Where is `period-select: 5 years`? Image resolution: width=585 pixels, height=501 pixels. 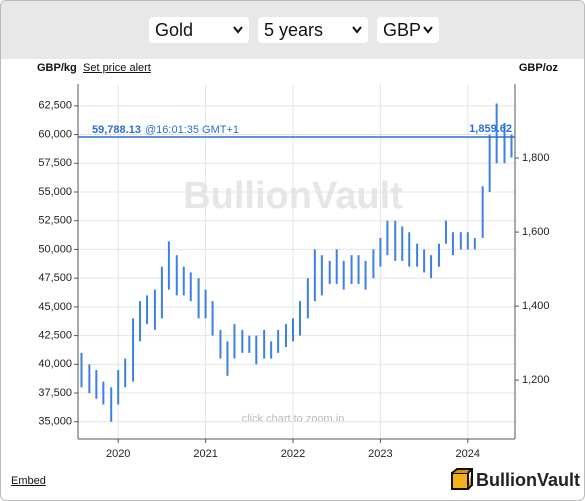
period-select: 5 years is located at coordinates (313, 30).